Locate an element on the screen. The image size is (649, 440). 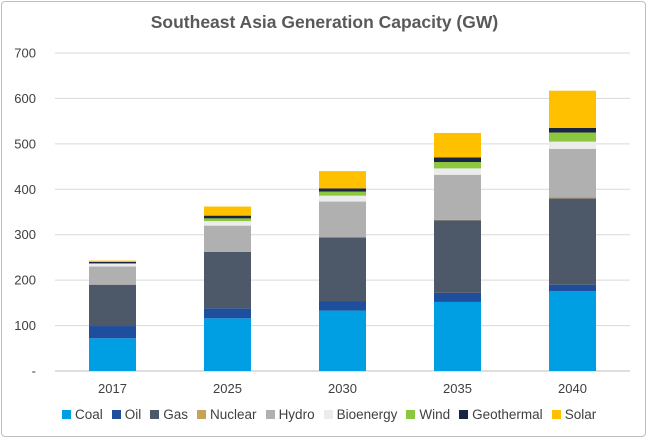
bar-segment-coal-2030 is located at coordinates (342, 340).